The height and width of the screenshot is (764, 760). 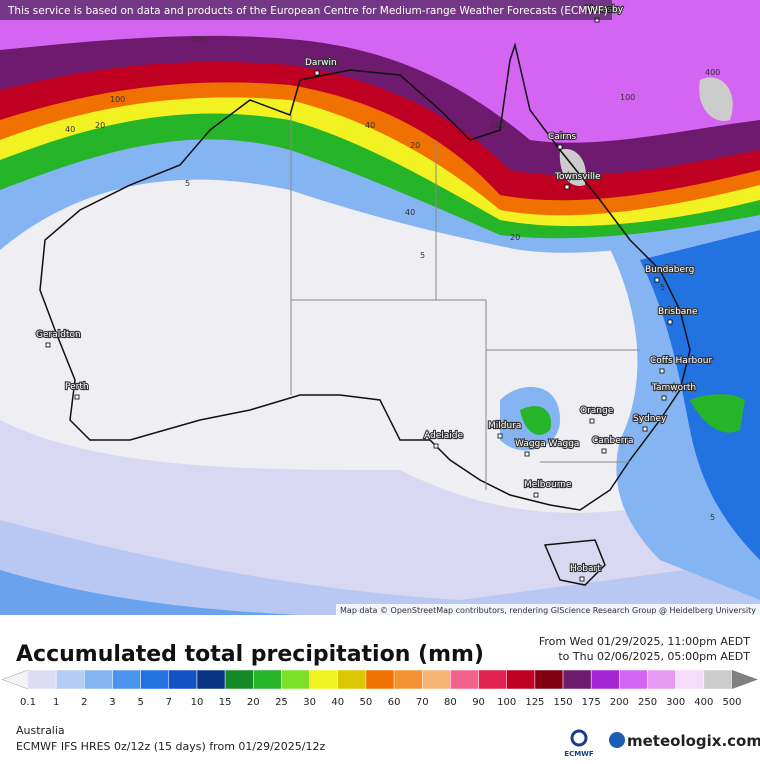 I want to click on banner-bg, so click(x=306, y=10).